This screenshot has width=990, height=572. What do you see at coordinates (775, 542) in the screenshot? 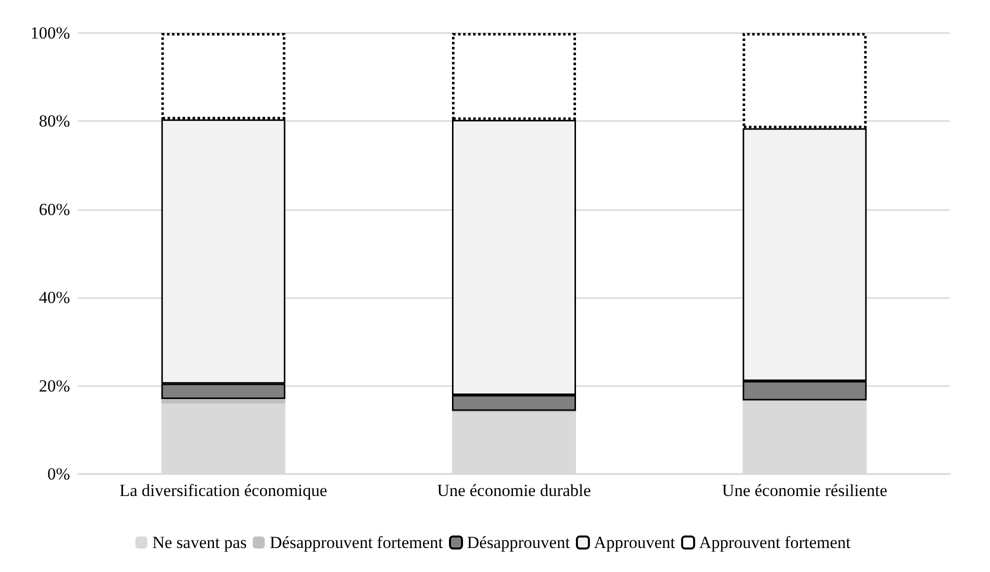
I see `legend-label: Approuvent fortement` at bounding box center [775, 542].